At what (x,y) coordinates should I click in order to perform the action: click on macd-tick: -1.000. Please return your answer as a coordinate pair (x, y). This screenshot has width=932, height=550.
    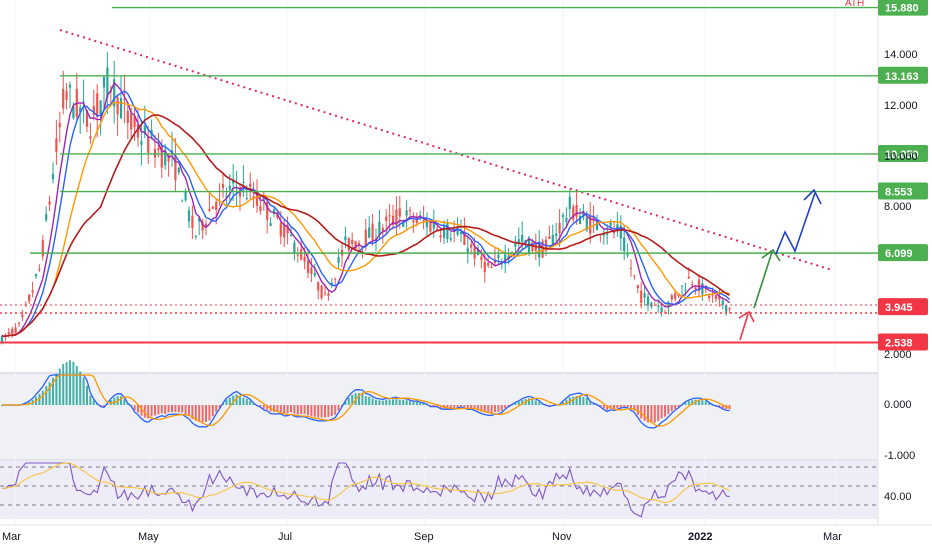
    Looking at the image, I should click on (899, 456).